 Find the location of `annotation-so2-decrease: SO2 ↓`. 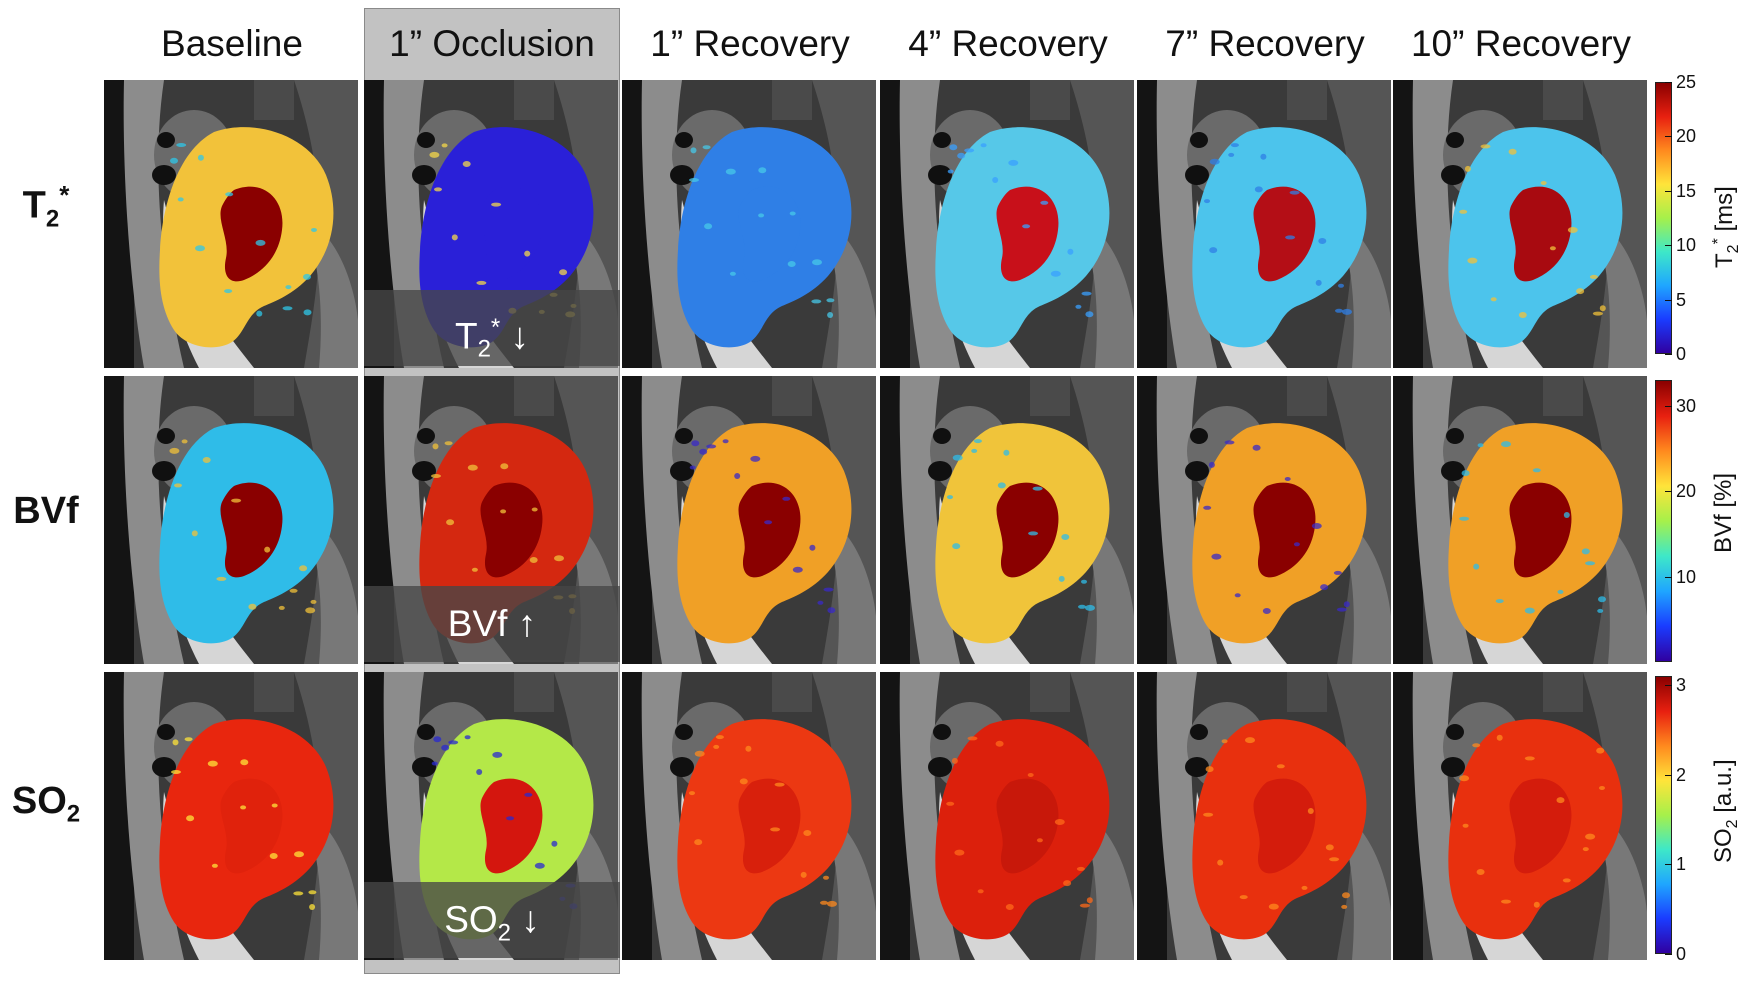

annotation-so2-decrease: SO2 ↓ is located at coordinates (492, 920).